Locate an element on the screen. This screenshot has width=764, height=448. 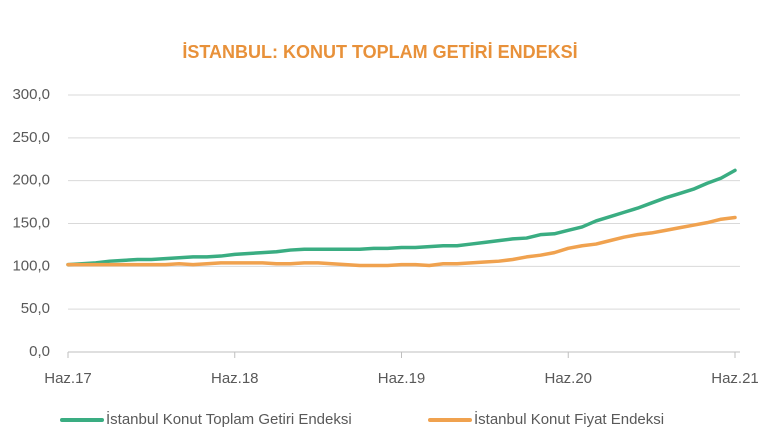
series-line is located at coordinates (401, 241).